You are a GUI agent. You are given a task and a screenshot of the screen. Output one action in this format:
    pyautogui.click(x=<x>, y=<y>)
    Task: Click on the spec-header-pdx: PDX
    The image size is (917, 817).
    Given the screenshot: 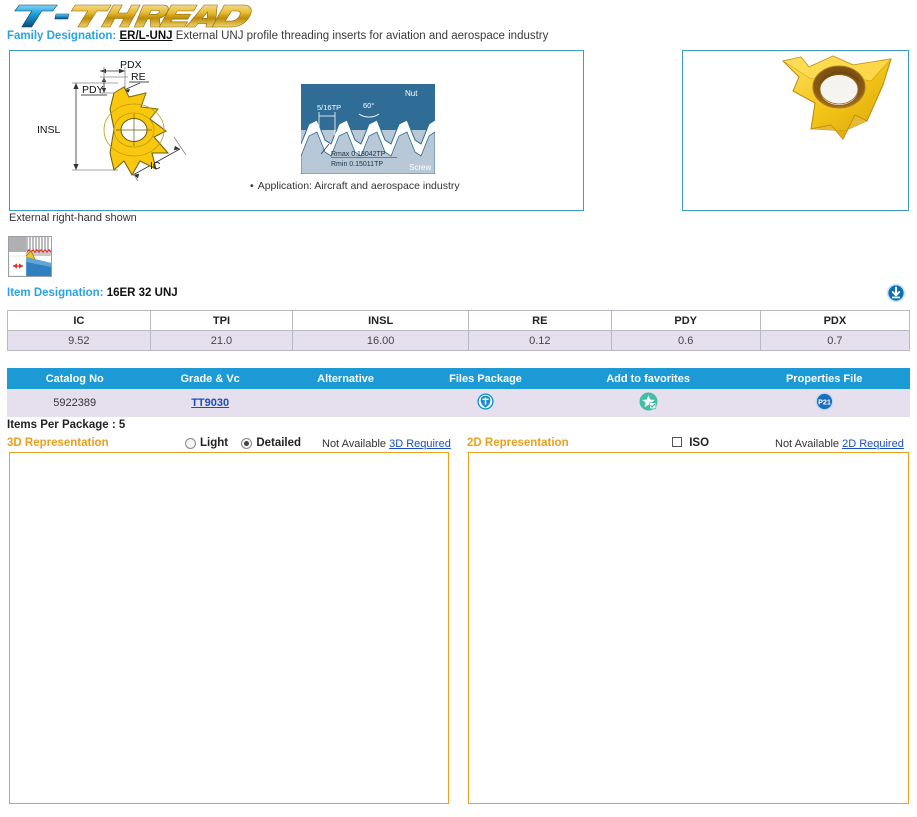 What is the action you would take?
    pyautogui.click(x=835, y=320)
    